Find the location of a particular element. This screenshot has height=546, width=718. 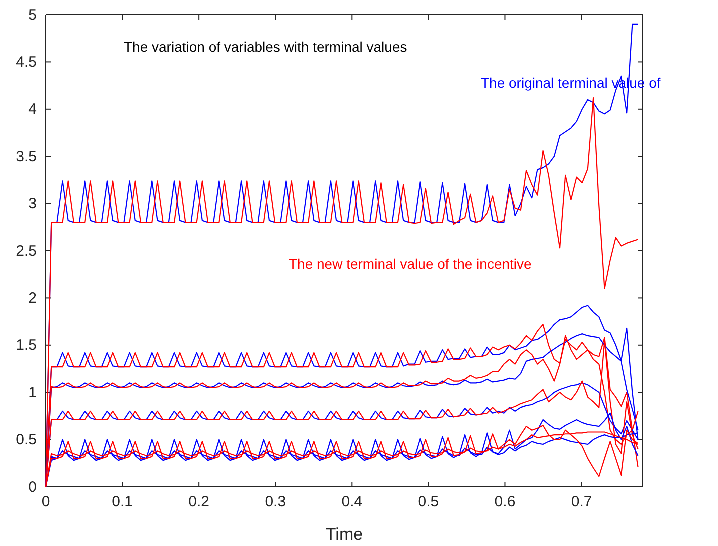

y-tick-label: 3.5 is located at coordinates (26, 157).